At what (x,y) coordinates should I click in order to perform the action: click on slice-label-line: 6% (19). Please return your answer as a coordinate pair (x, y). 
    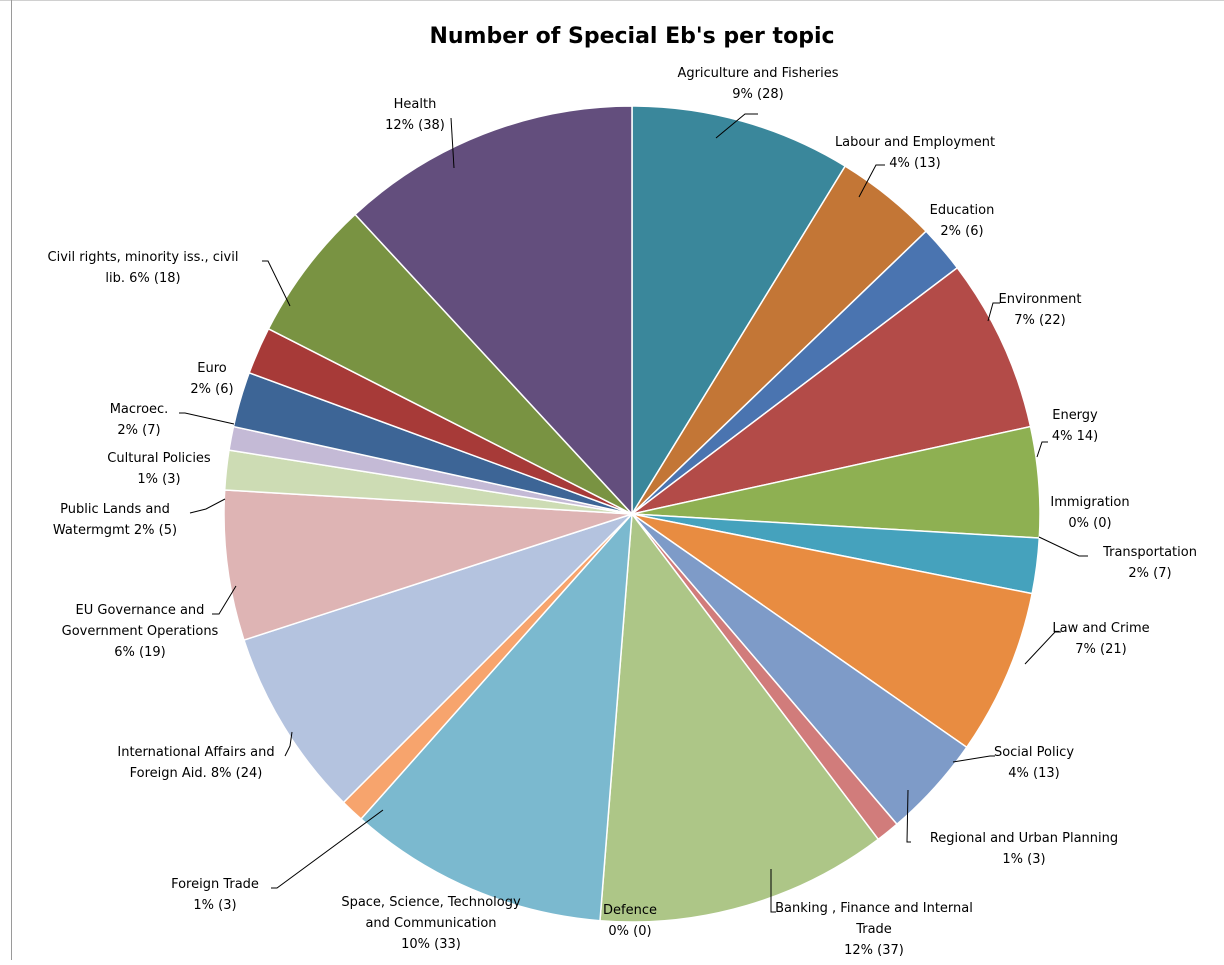
    Looking at the image, I should click on (139, 652).